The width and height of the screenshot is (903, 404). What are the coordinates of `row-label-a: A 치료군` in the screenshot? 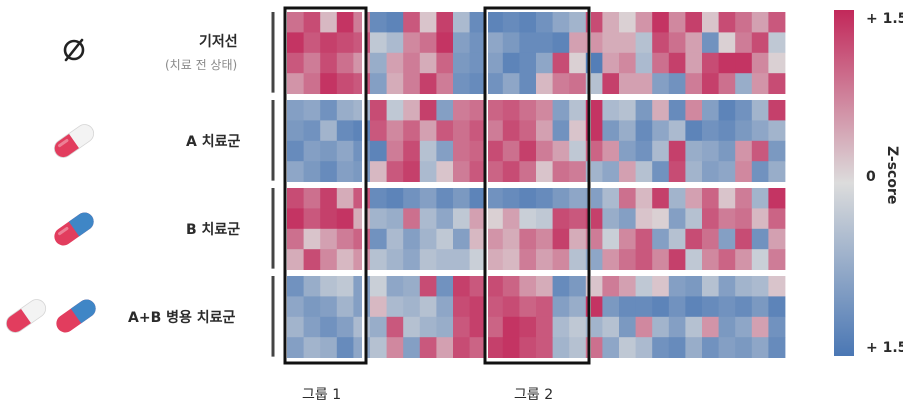 It's located at (213, 142).